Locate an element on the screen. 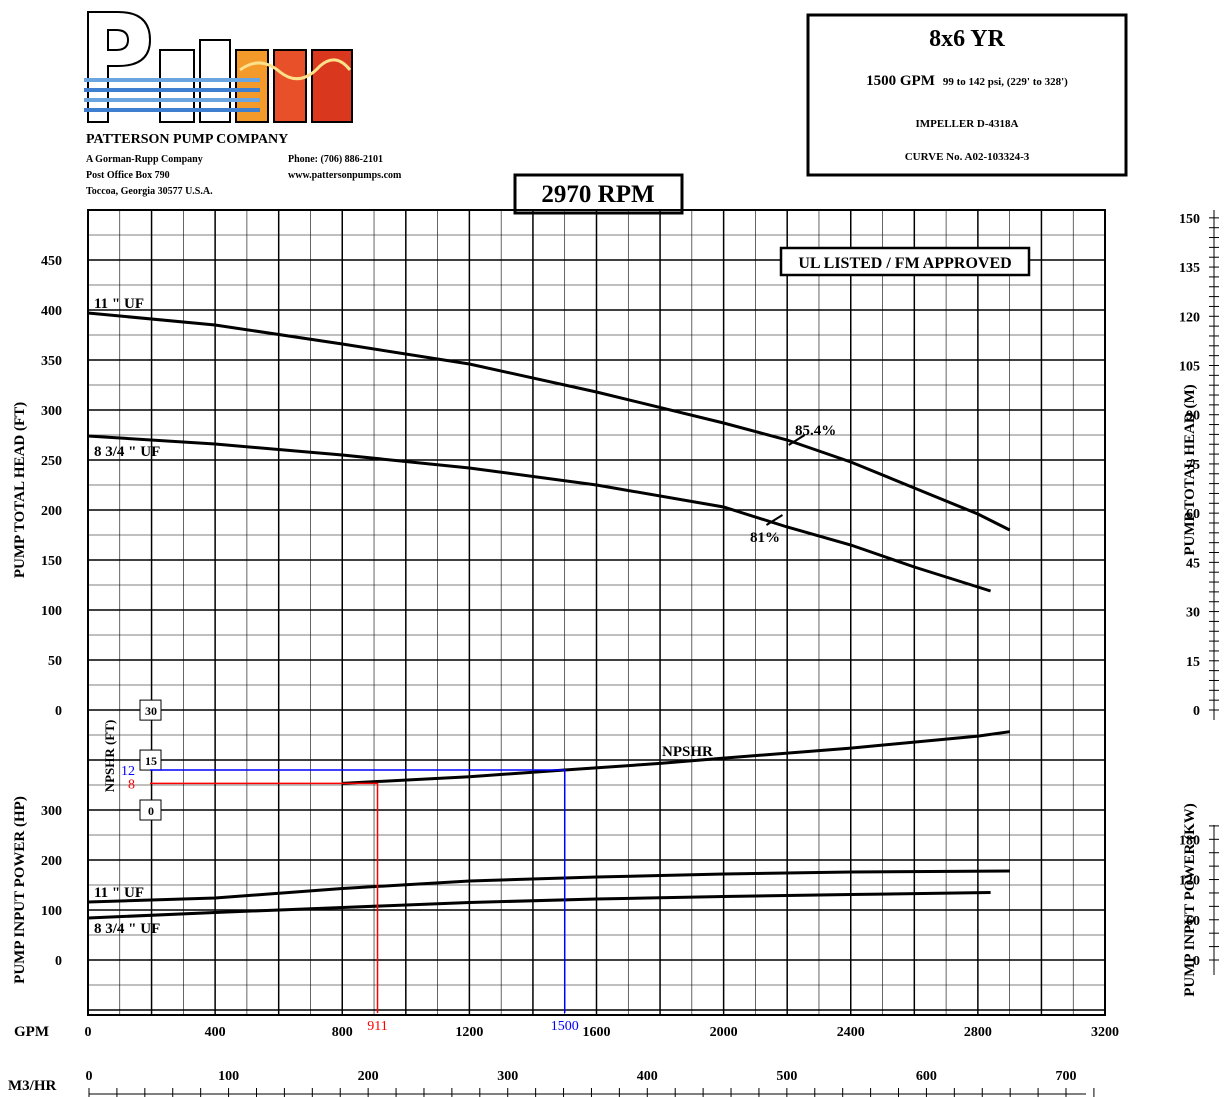  head-m-tick: 0 is located at coordinates (1196, 711).